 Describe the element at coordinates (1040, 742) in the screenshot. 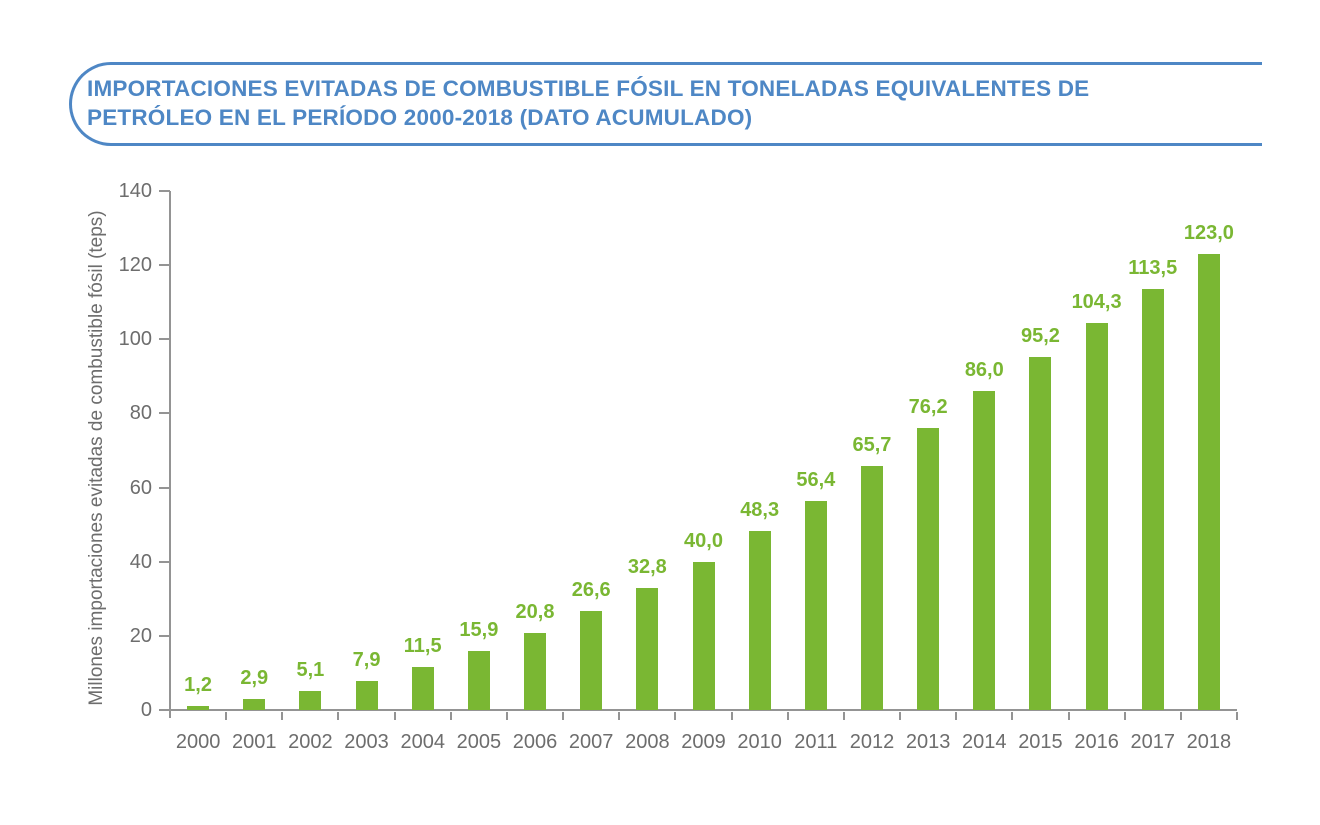

I see `x-tick-label: 2015` at that location.